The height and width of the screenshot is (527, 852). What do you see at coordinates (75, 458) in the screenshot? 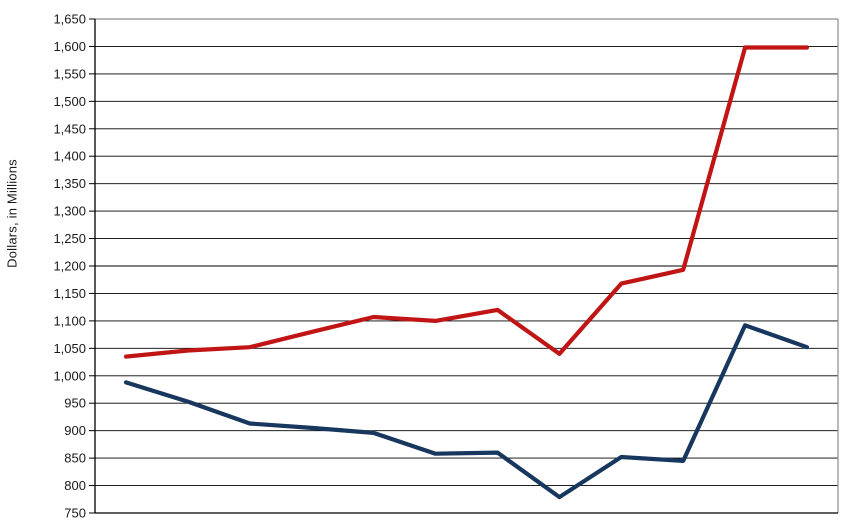
I see `y-axis-tick-label: 850` at bounding box center [75, 458].